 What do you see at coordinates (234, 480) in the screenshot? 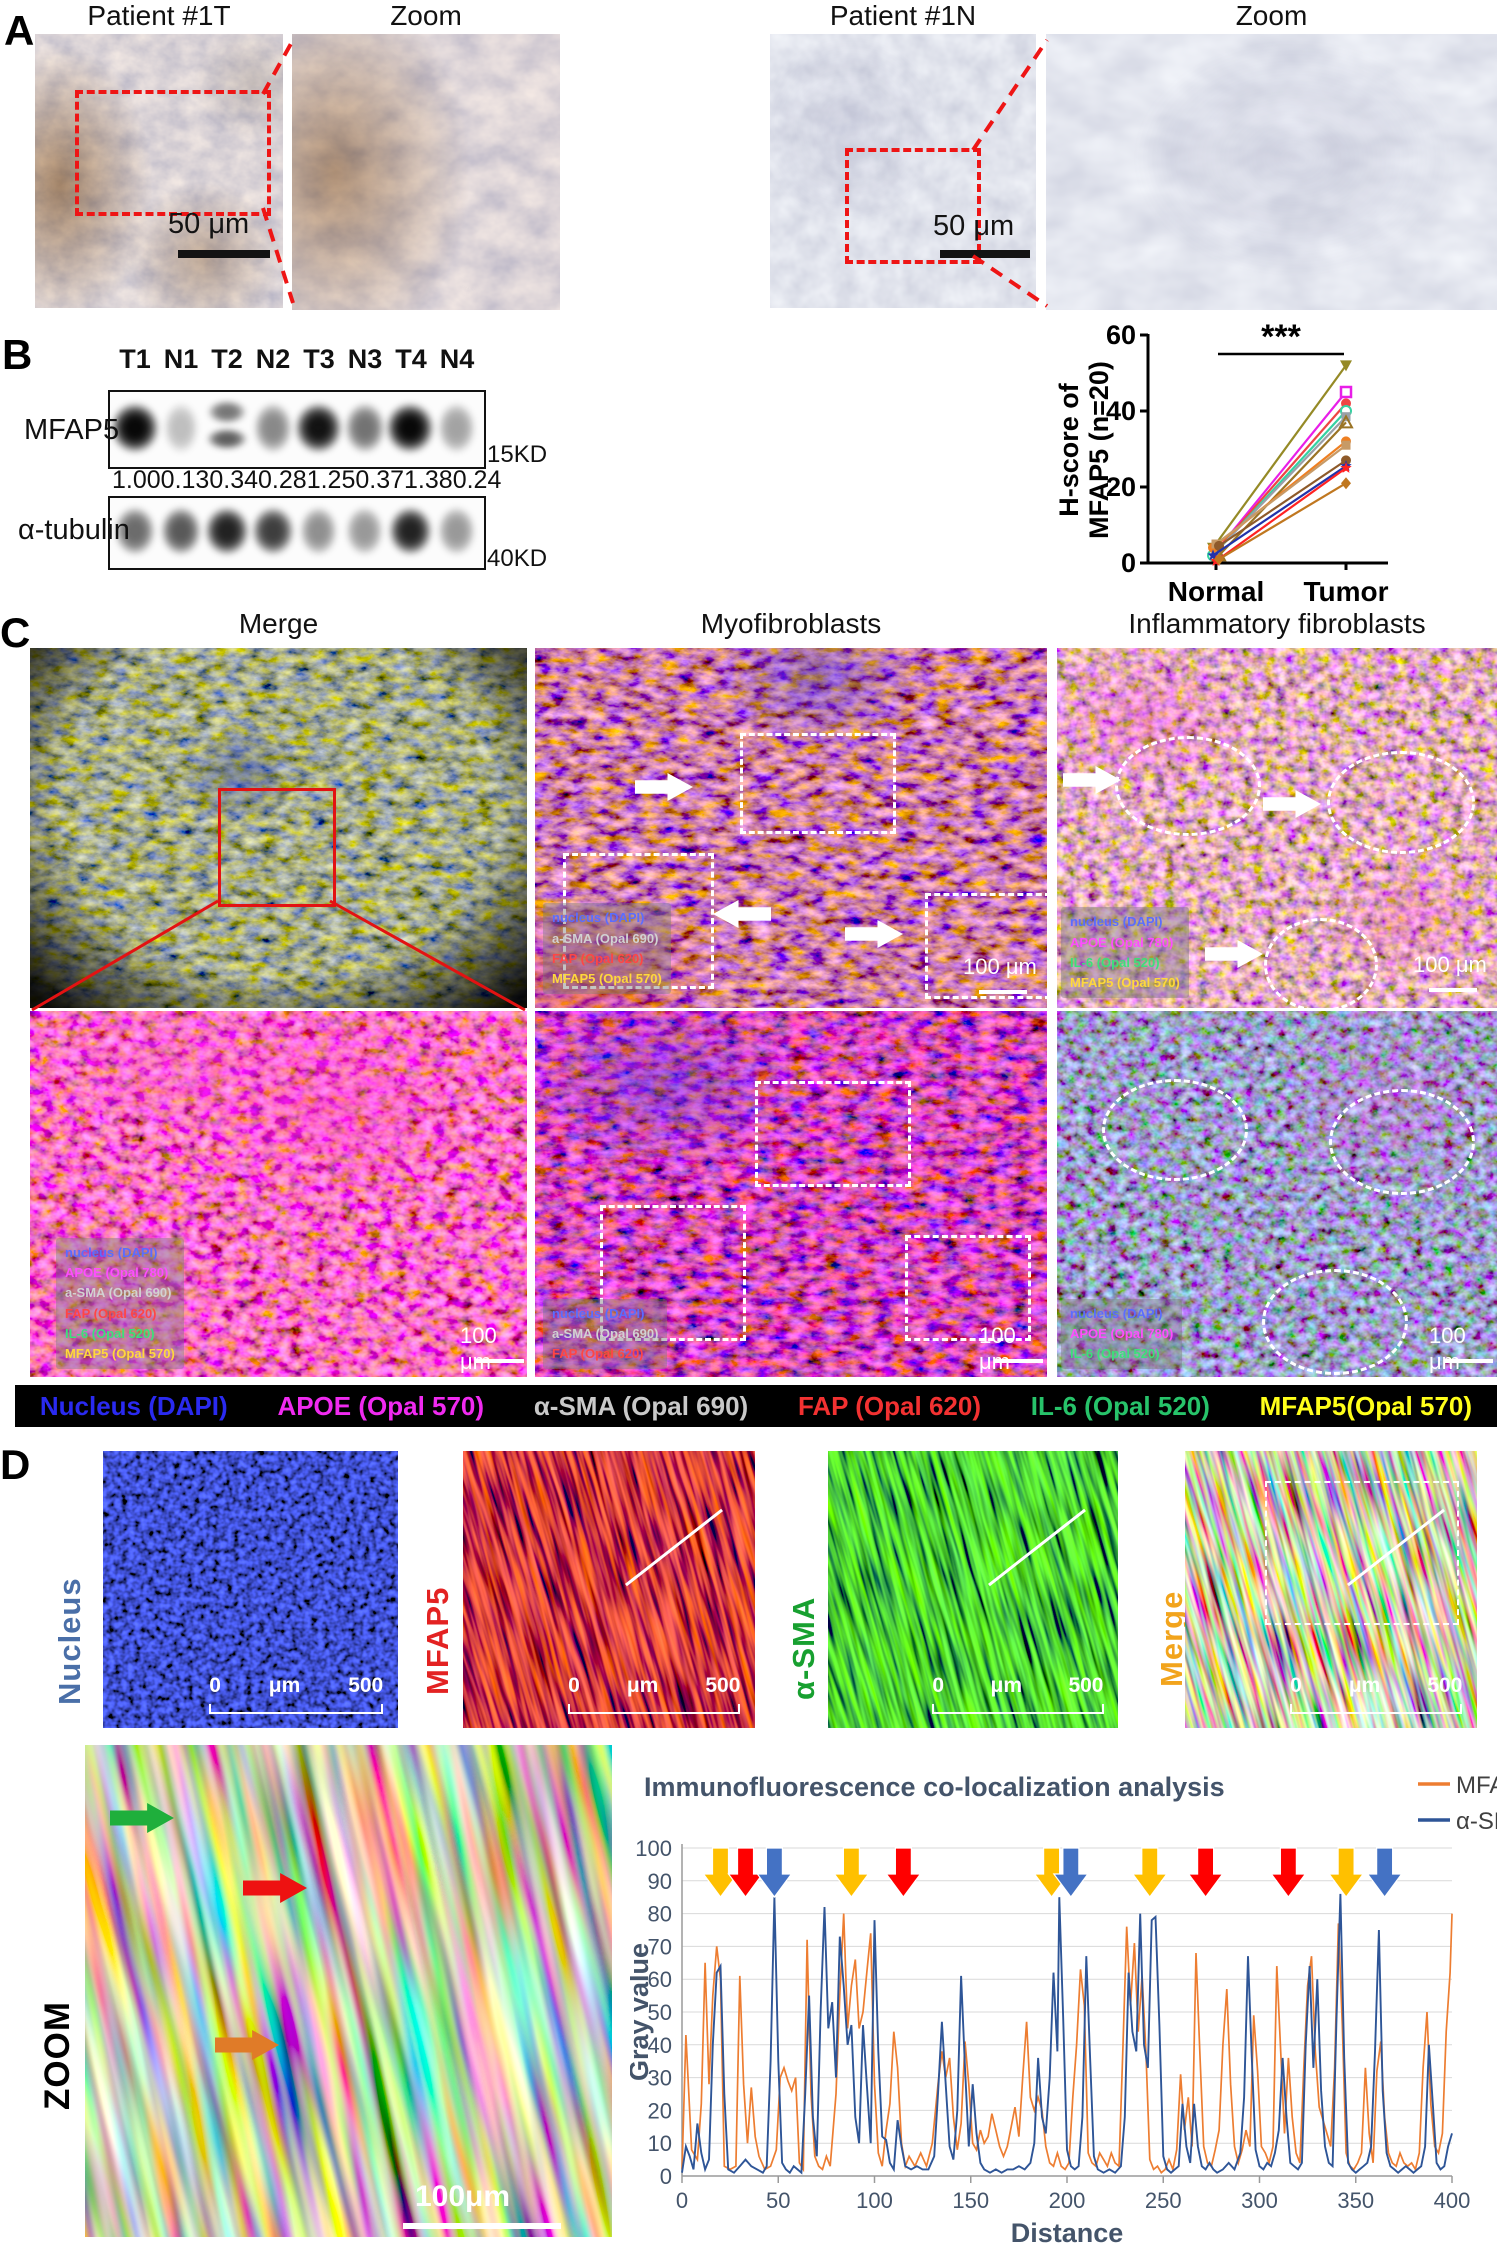
I see `blot-ratio-value: 0.34` at bounding box center [234, 480].